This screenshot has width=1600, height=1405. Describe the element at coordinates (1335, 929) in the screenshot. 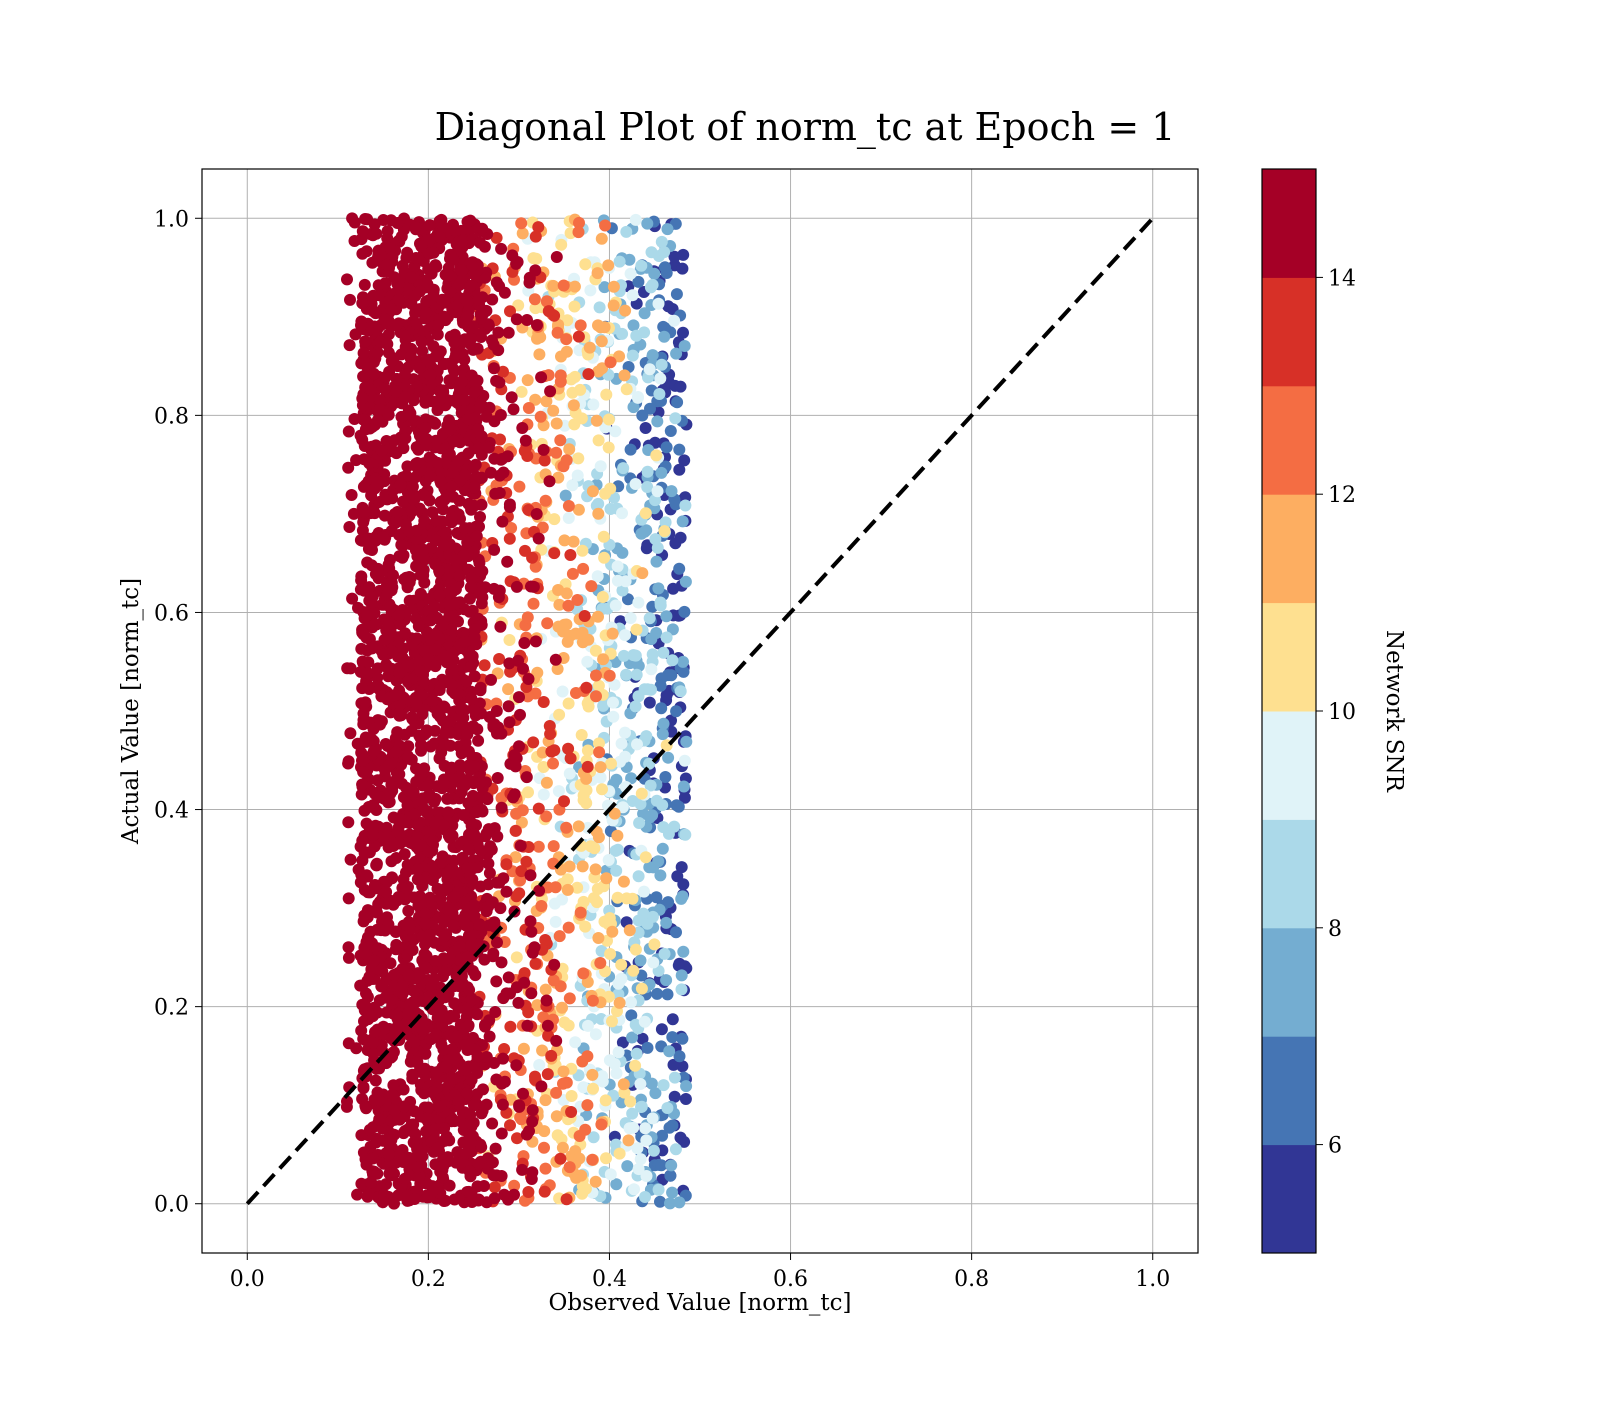

I see `colorbar-tick-label: 8` at that location.